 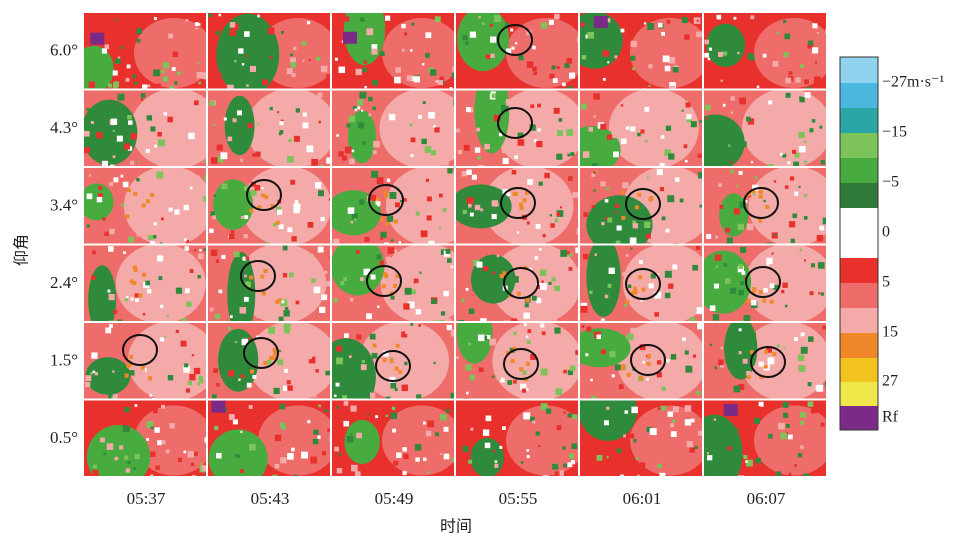 What do you see at coordinates (145, 438) in the screenshot?
I see `radar-cell` at bounding box center [145, 438].